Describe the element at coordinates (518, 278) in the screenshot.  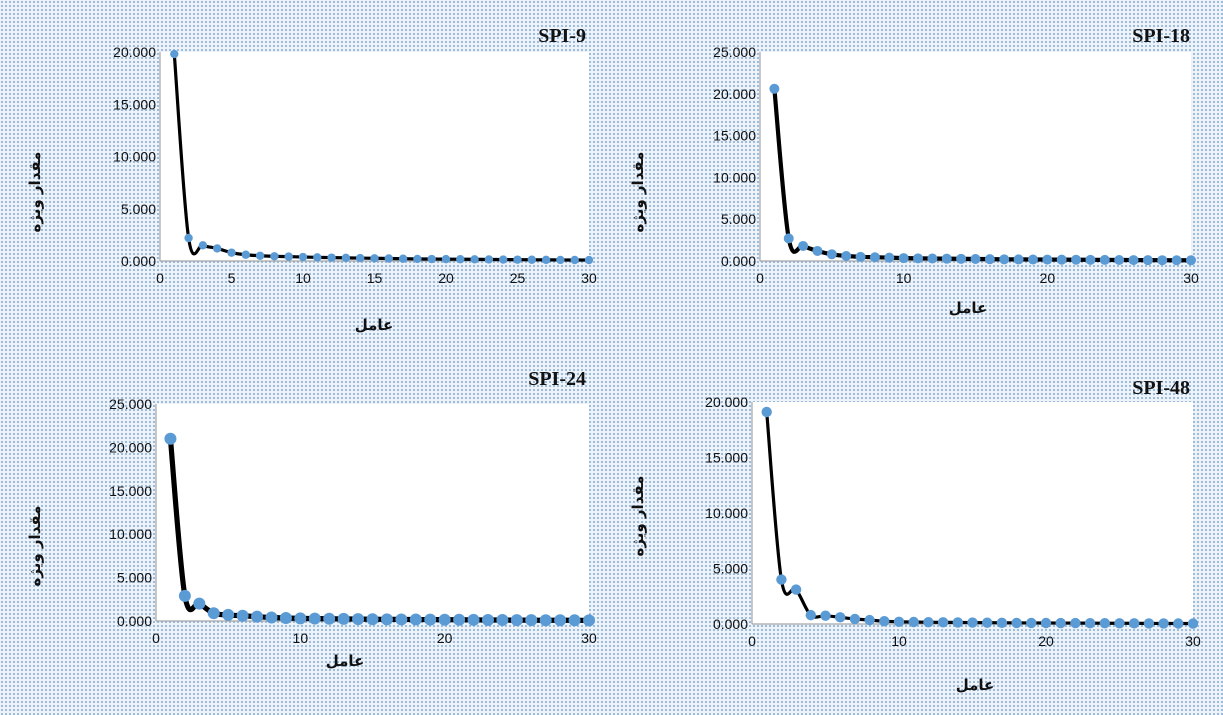
I see `x-tick-label: 25` at that location.